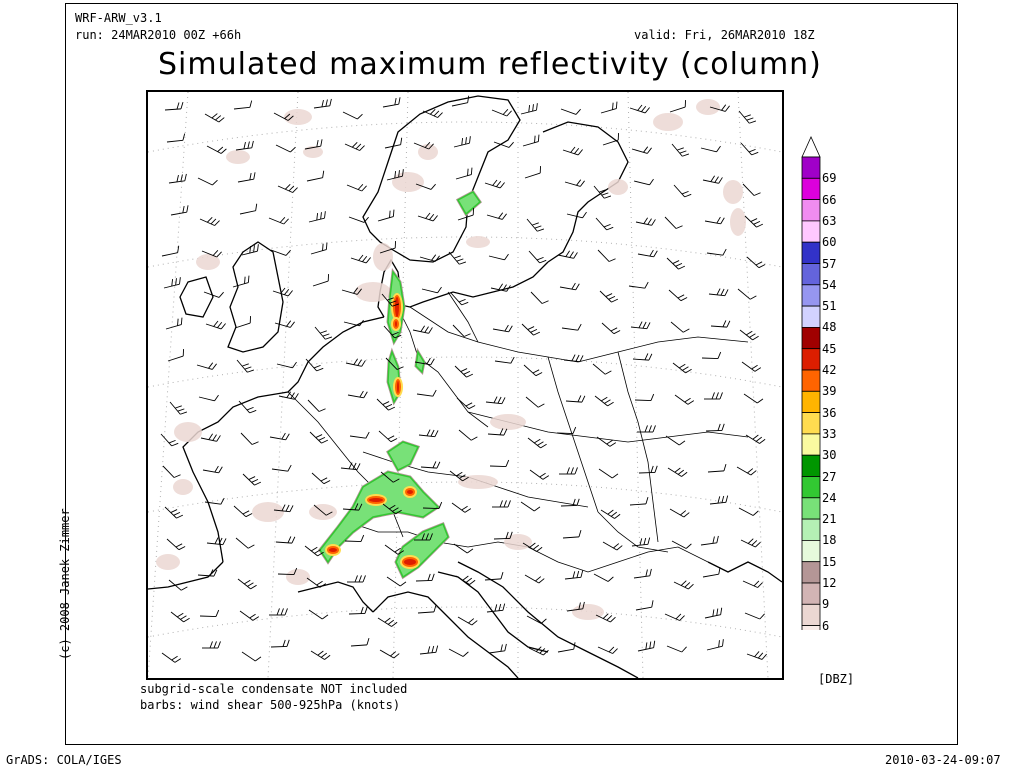  I want to click on colorbar-level-label: 6, so click(826, 625).